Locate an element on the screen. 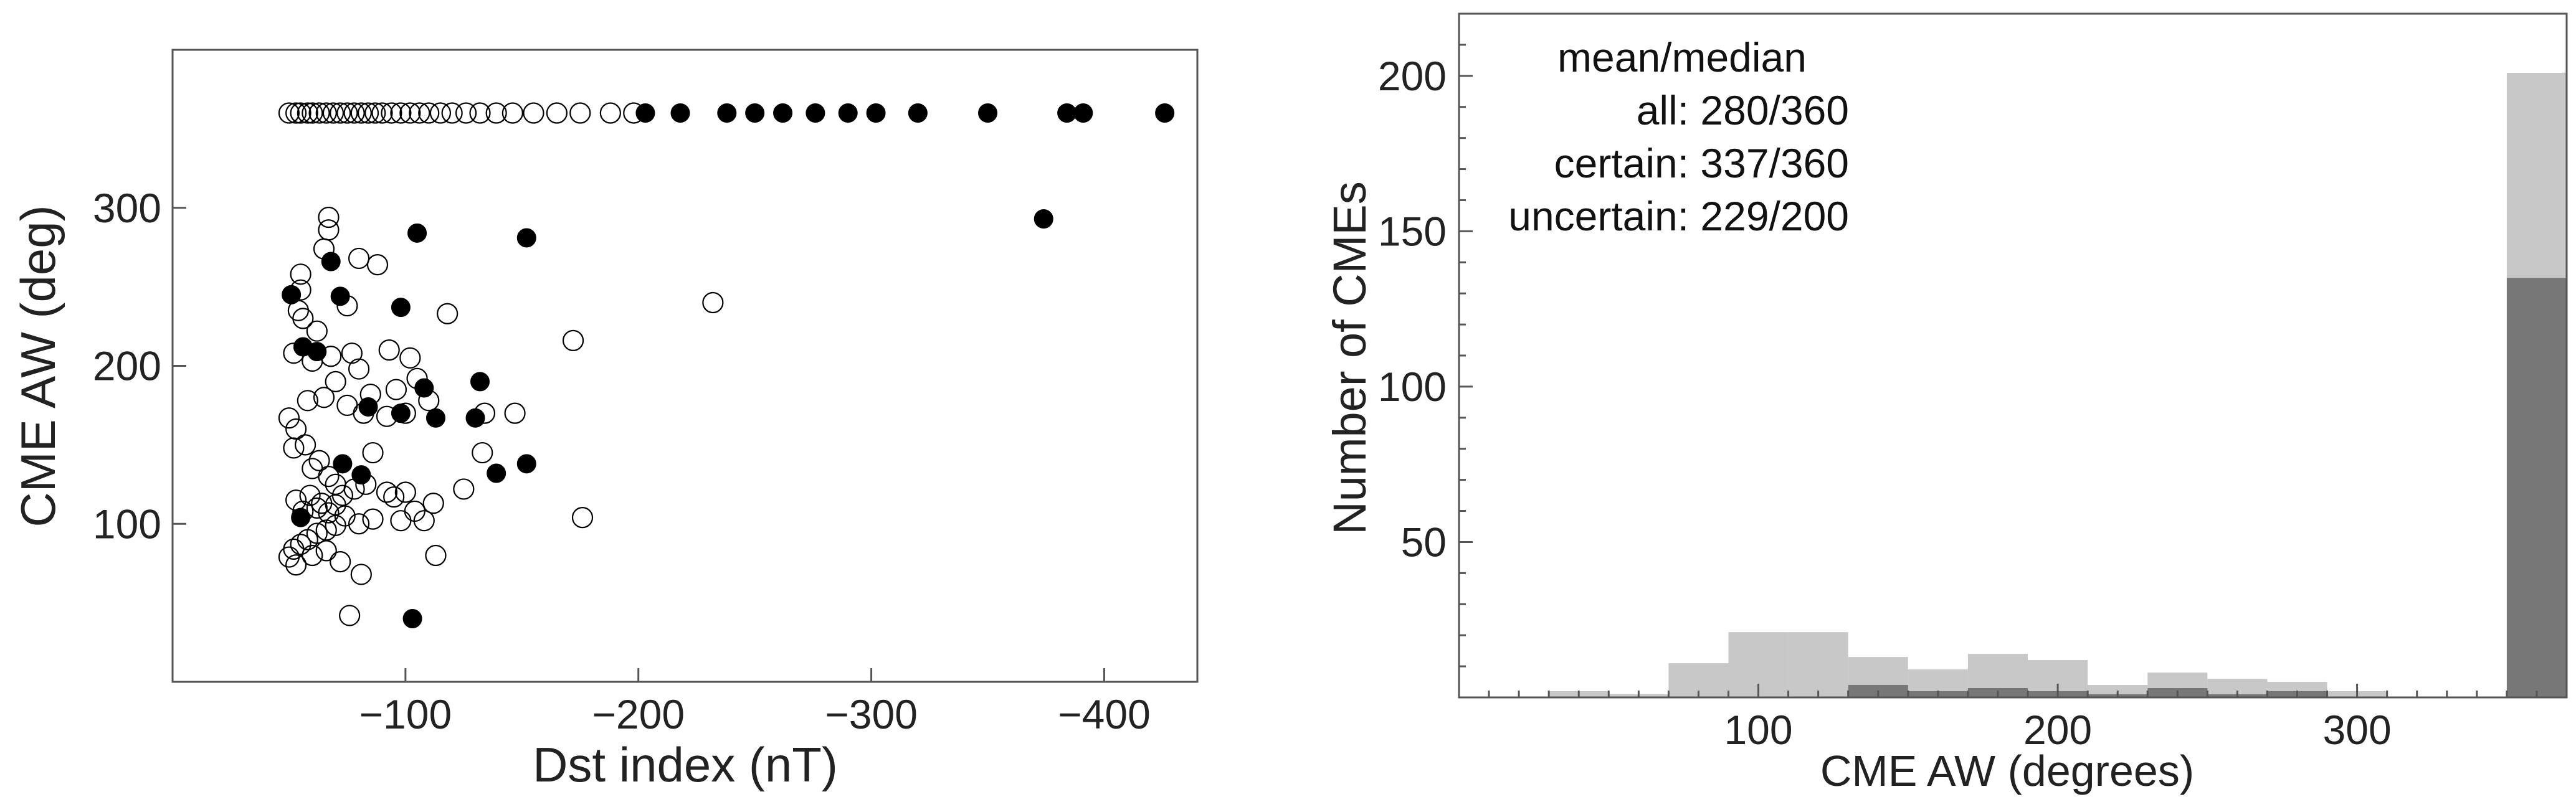  histogram-bar-certain is located at coordinates (2536, 488).